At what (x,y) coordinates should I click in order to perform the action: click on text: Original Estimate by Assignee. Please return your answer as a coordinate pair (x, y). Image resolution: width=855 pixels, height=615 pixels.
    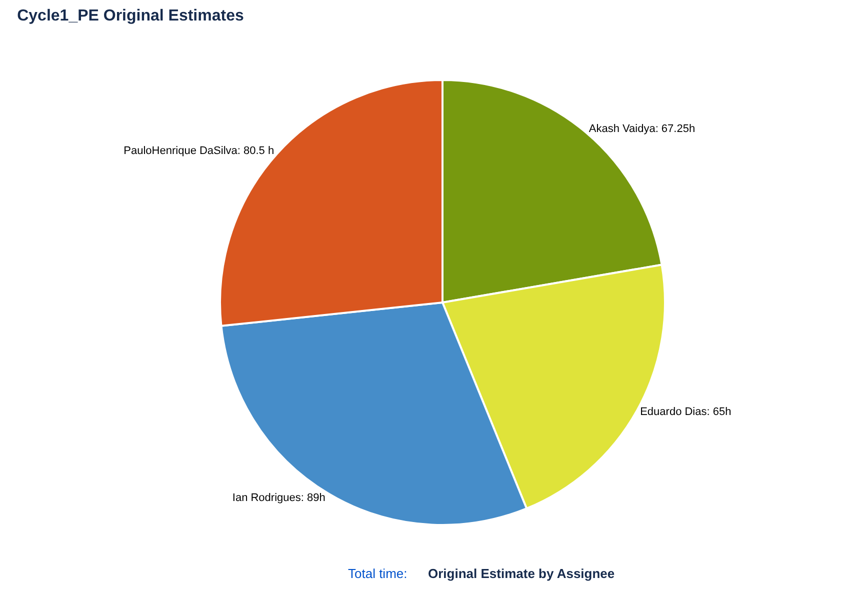
    Looking at the image, I should click on (521, 573).